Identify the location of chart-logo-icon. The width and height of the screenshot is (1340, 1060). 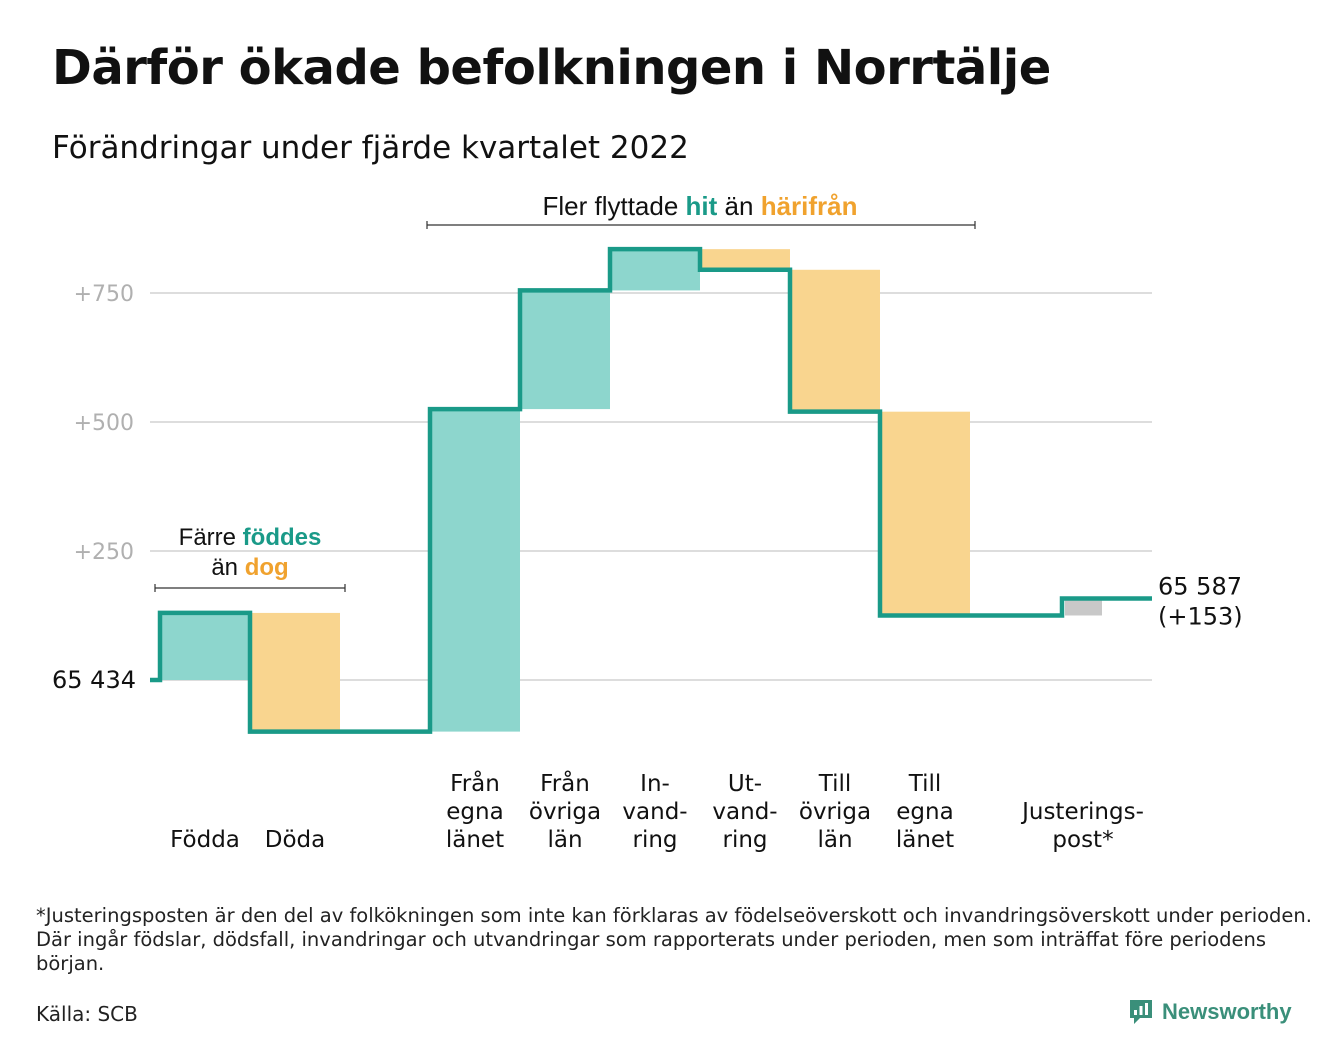
(1141, 1012).